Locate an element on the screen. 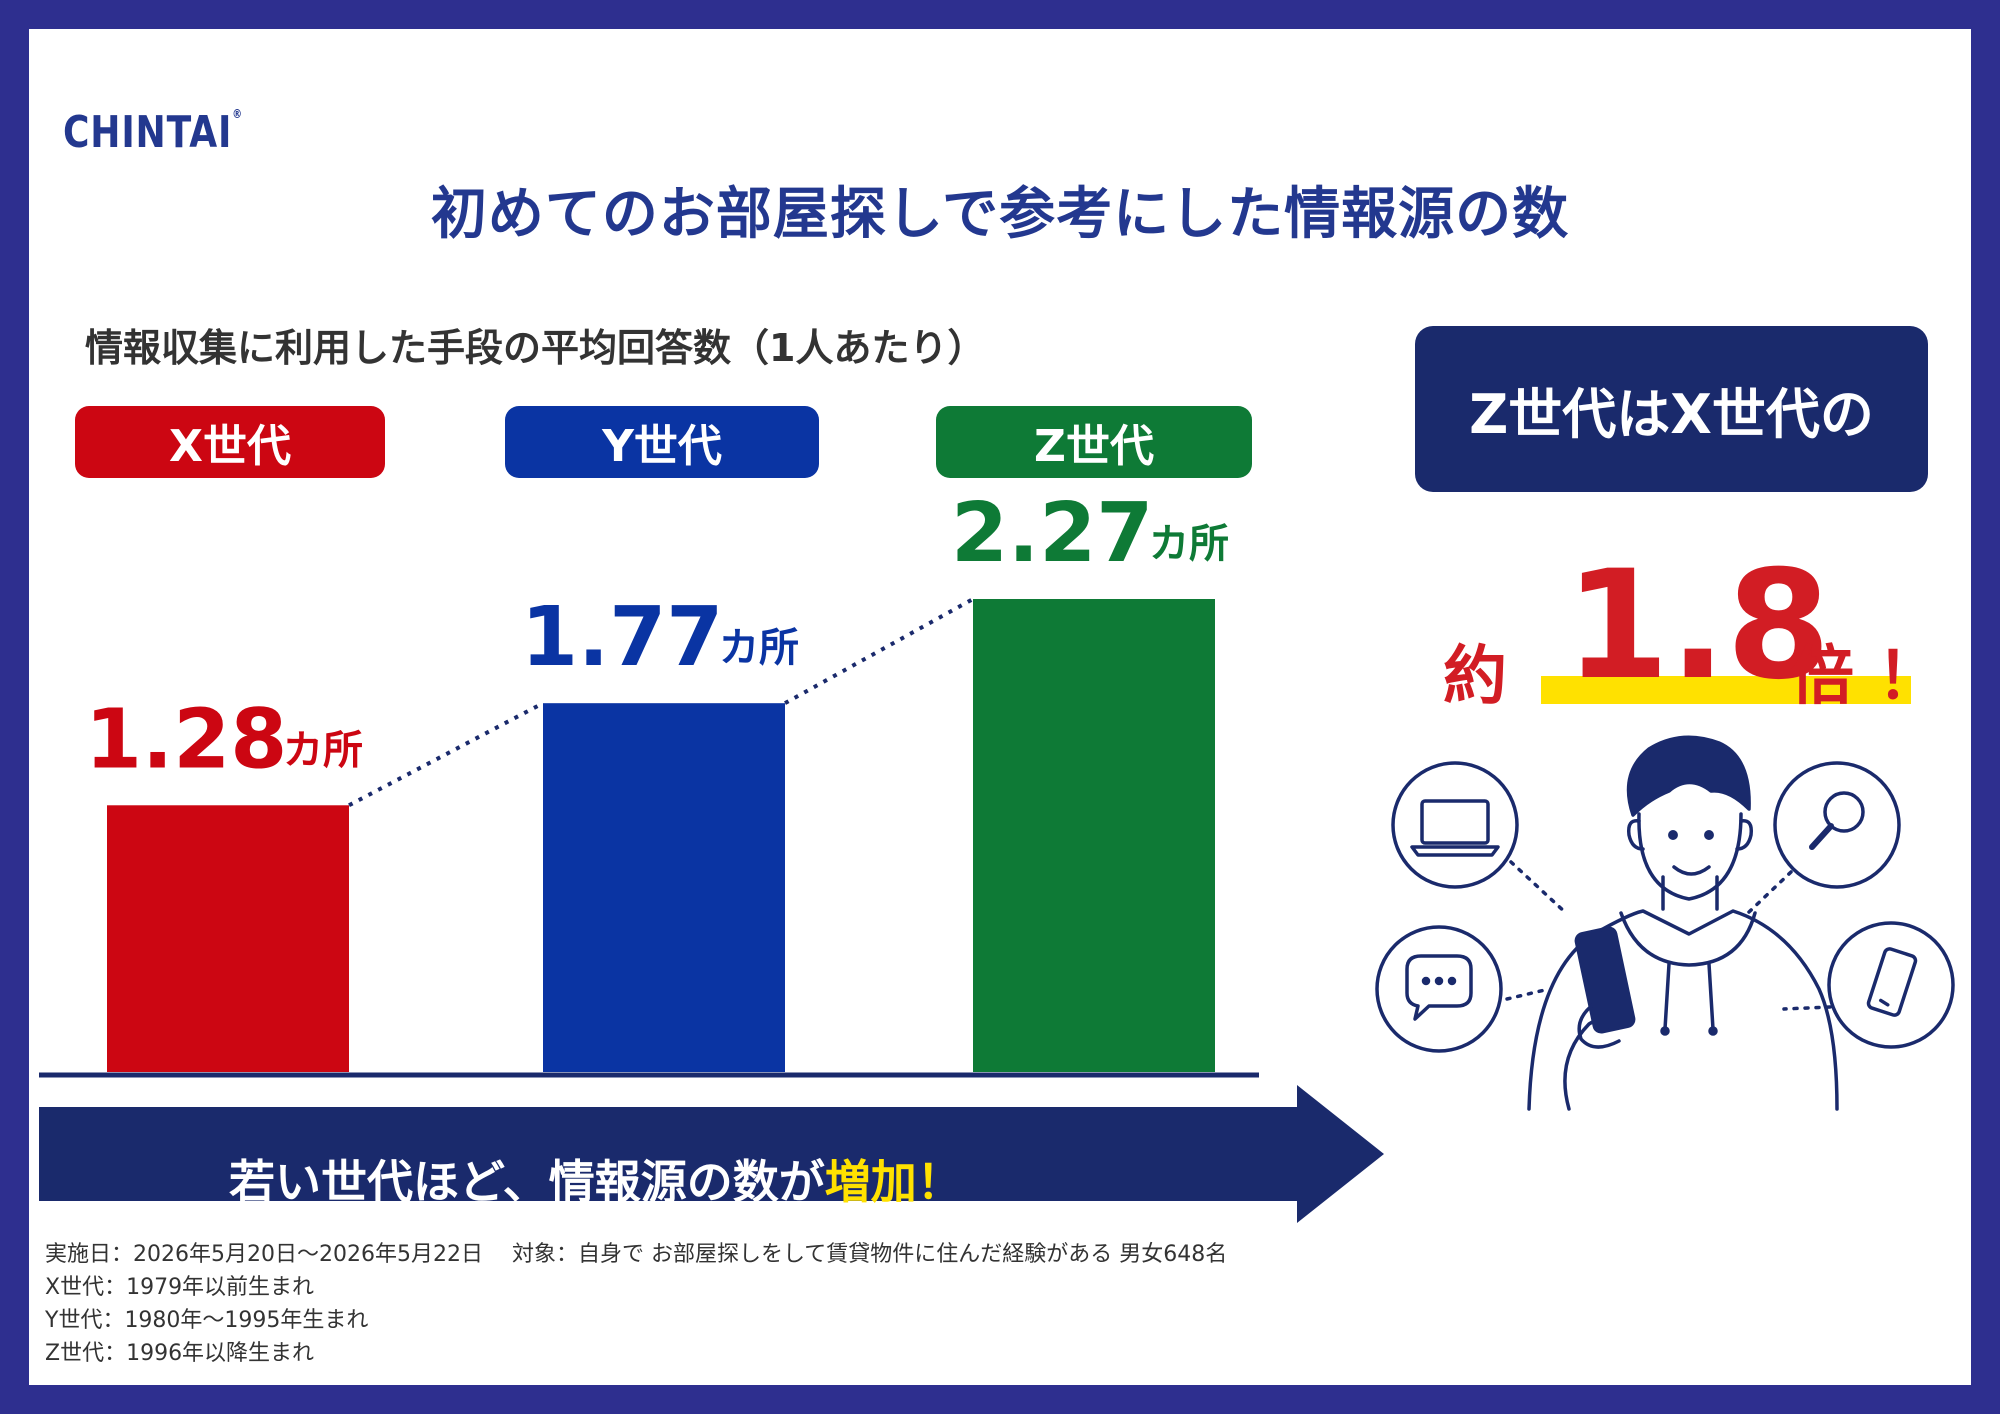  ratio-callout: 約 1.8 倍 ！ is located at coordinates (1695, 629).